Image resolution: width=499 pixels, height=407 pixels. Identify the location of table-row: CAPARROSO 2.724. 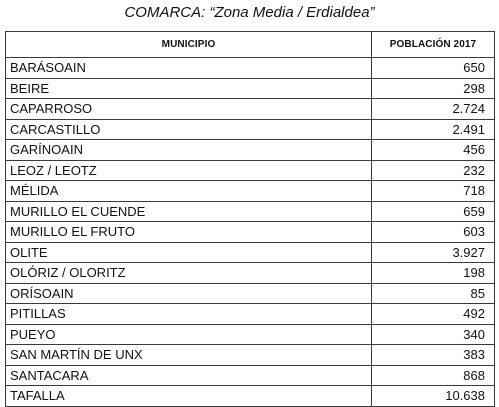
(250, 109).